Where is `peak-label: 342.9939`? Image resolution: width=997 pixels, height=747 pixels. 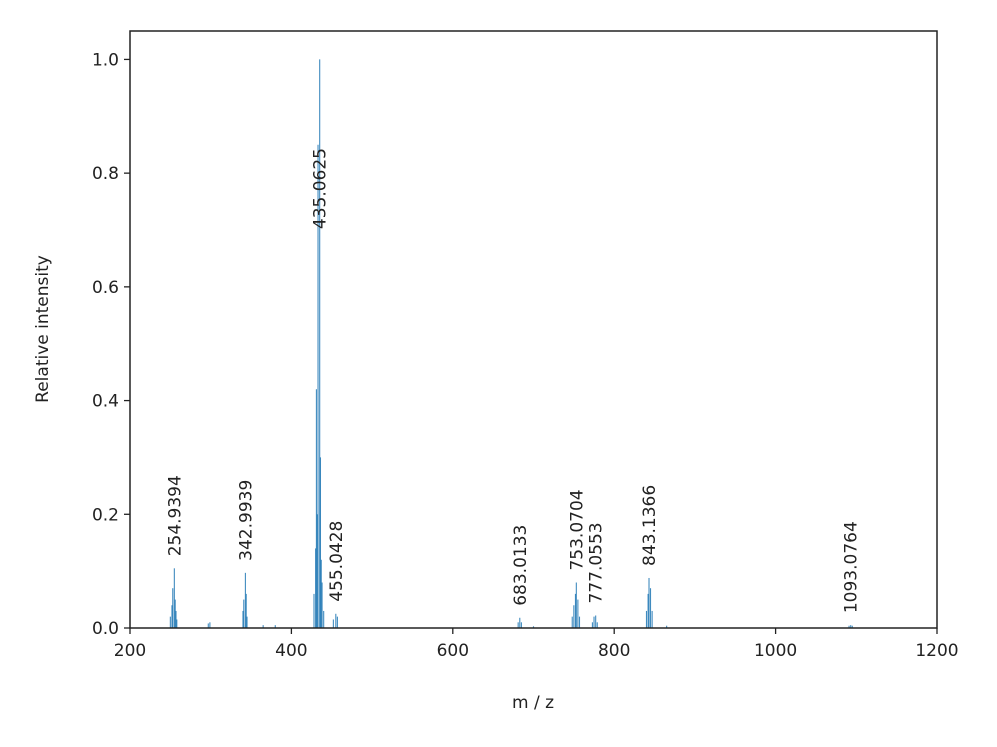 peak-label: 342.9939 is located at coordinates (246, 520).